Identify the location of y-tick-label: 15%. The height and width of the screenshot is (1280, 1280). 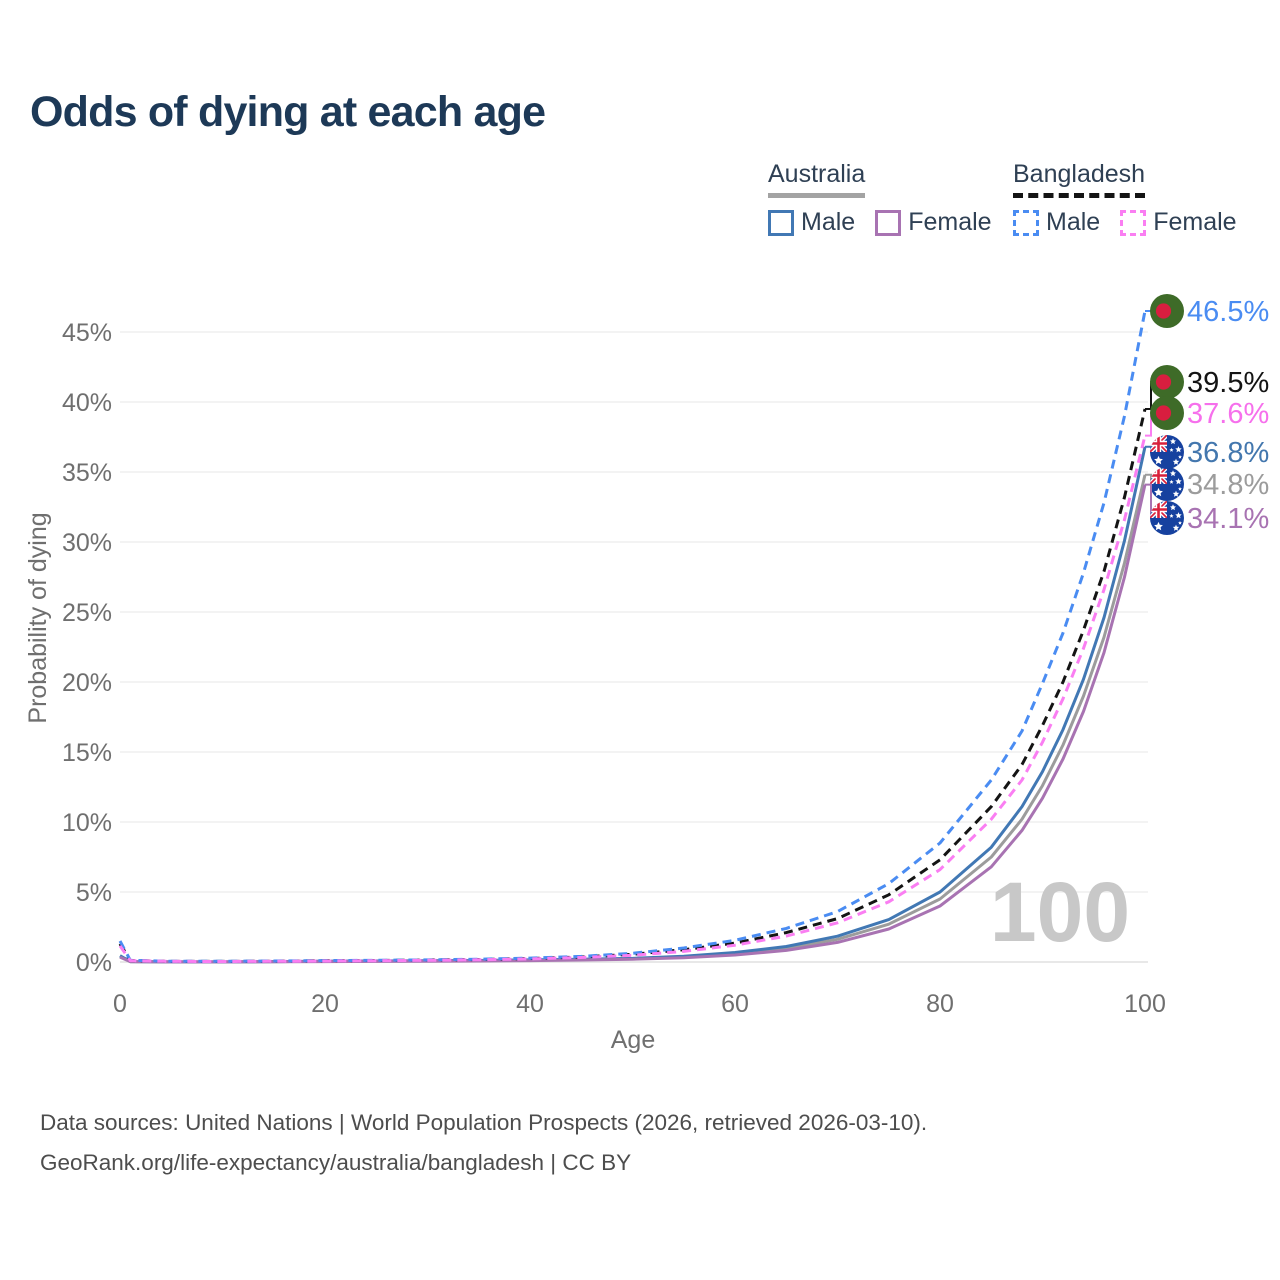
(87, 753).